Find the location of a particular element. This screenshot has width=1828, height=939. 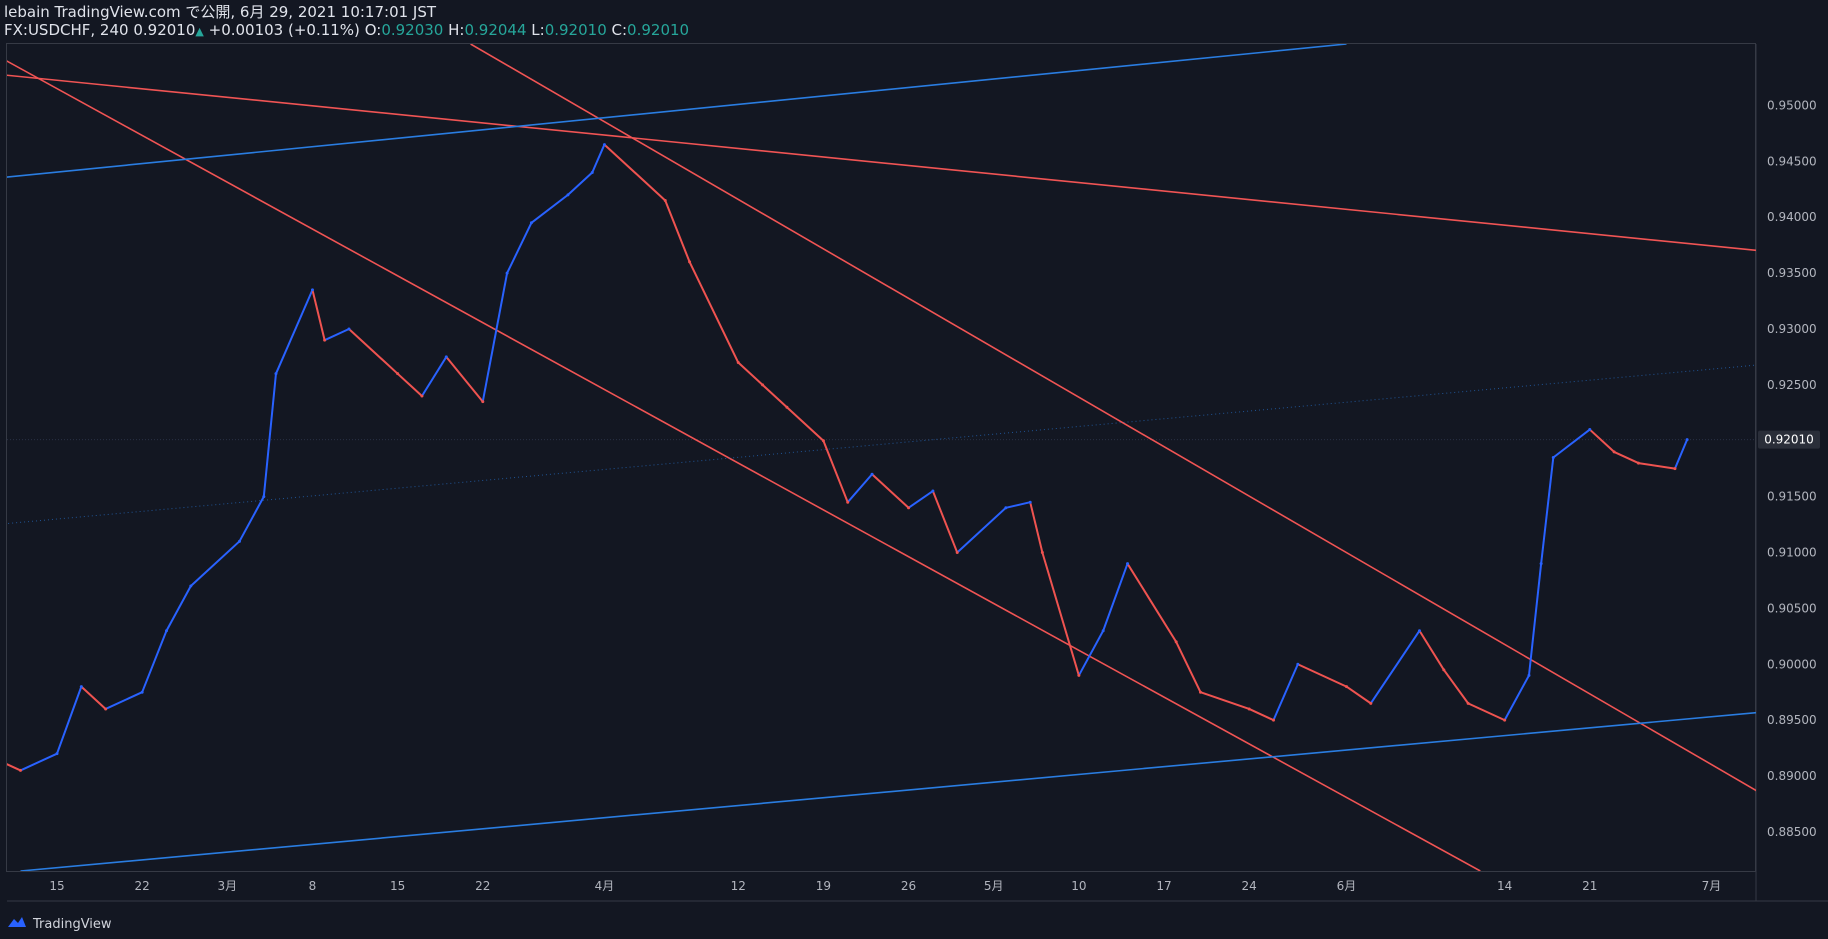

y-tick-label: 0.93500 is located at coordinates (1792, 273).